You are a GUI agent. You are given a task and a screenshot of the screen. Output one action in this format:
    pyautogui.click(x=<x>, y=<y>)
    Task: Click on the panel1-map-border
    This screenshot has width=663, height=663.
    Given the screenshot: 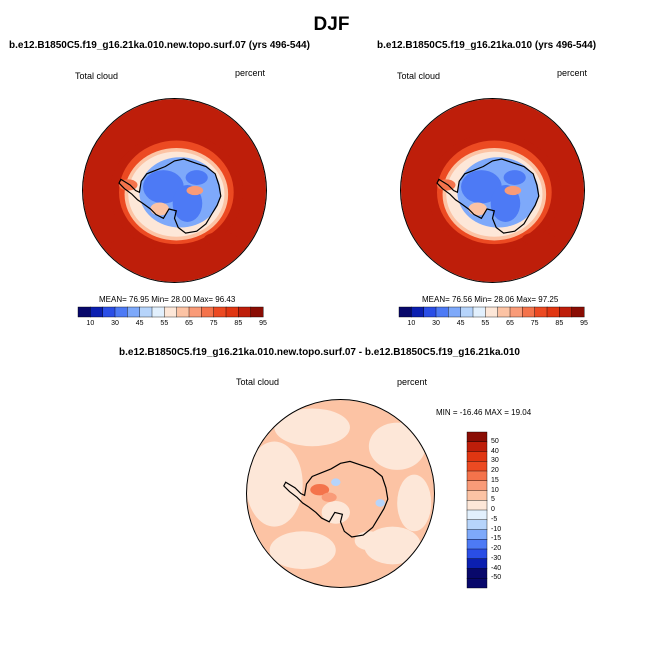 What is the action you would take?
    pyautogui.click(x=174, y=190)
    